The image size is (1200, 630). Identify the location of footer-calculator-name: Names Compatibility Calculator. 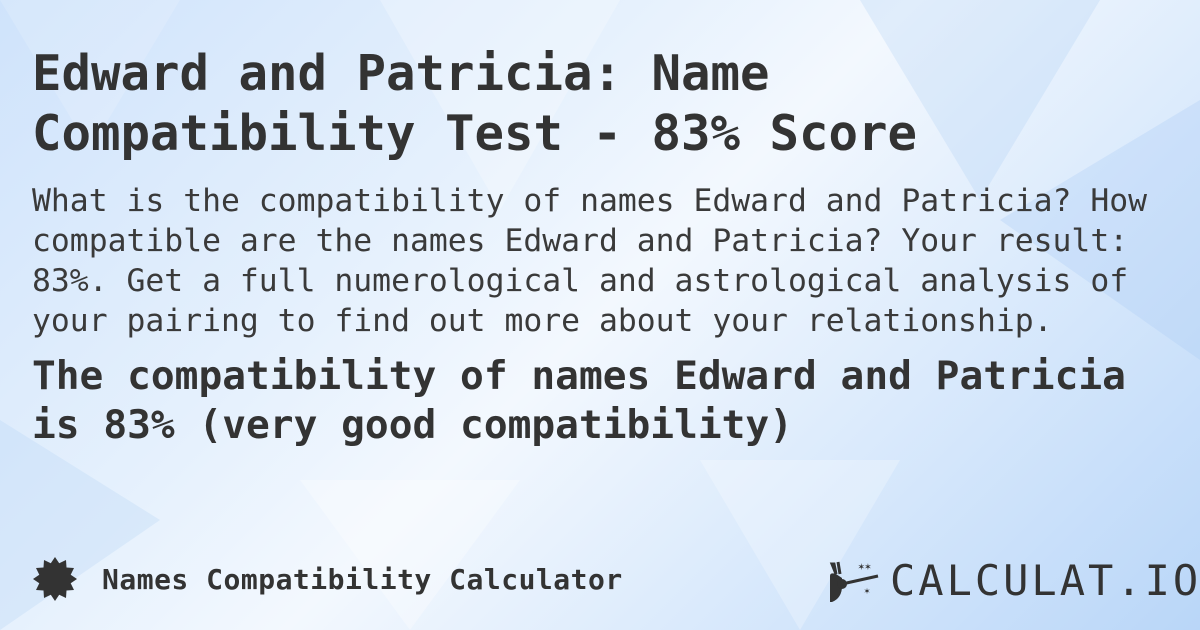
(327, 579).